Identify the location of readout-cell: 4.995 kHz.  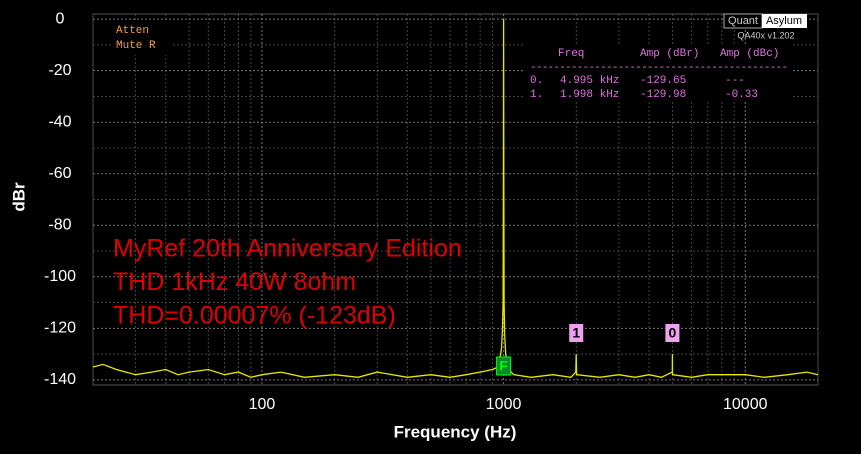
(589, 81).